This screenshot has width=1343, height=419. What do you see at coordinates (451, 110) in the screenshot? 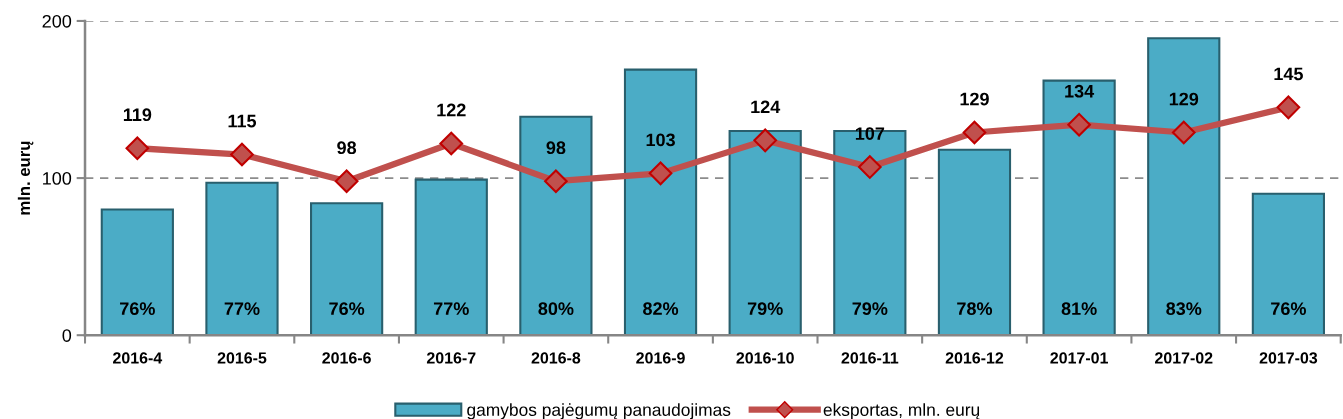
I see `data-label: 122` at bounding box center [451, 110].